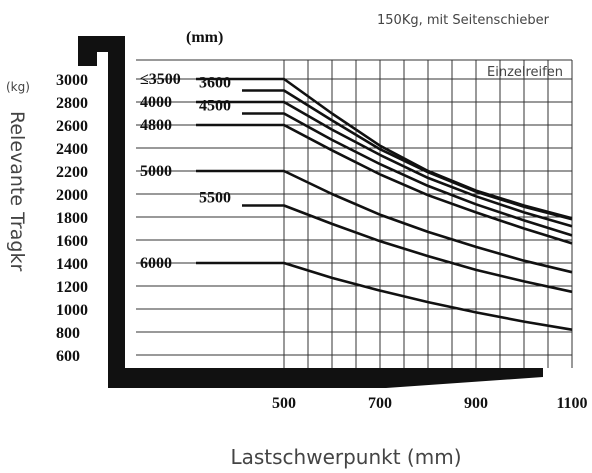 This screenshot has height=473, width=592. What do you see at coordinates (156, 102) in the screenshot?
I see `series-label-2: 4000` at bounding box center [156, 102].